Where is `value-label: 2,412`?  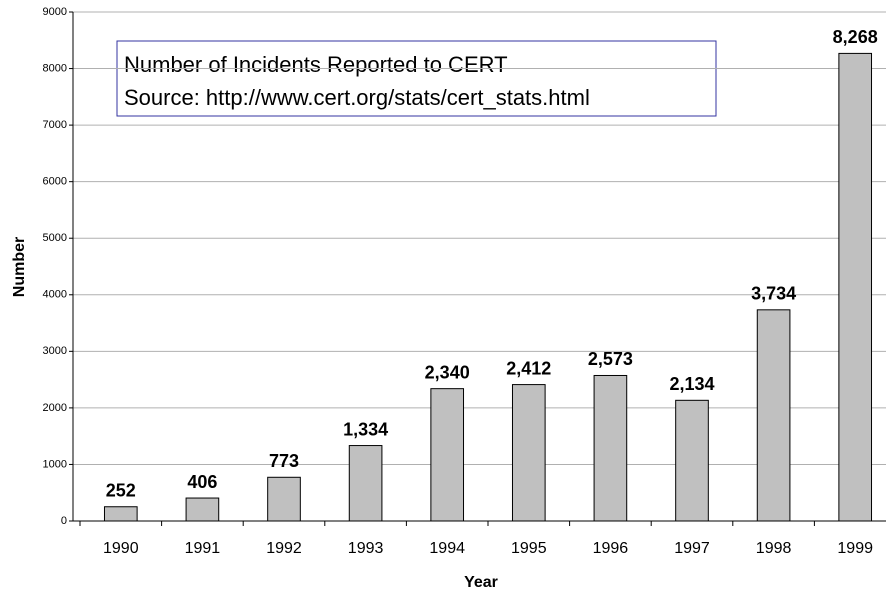
value-label: 2,412 is located at coordinates (528, 368).